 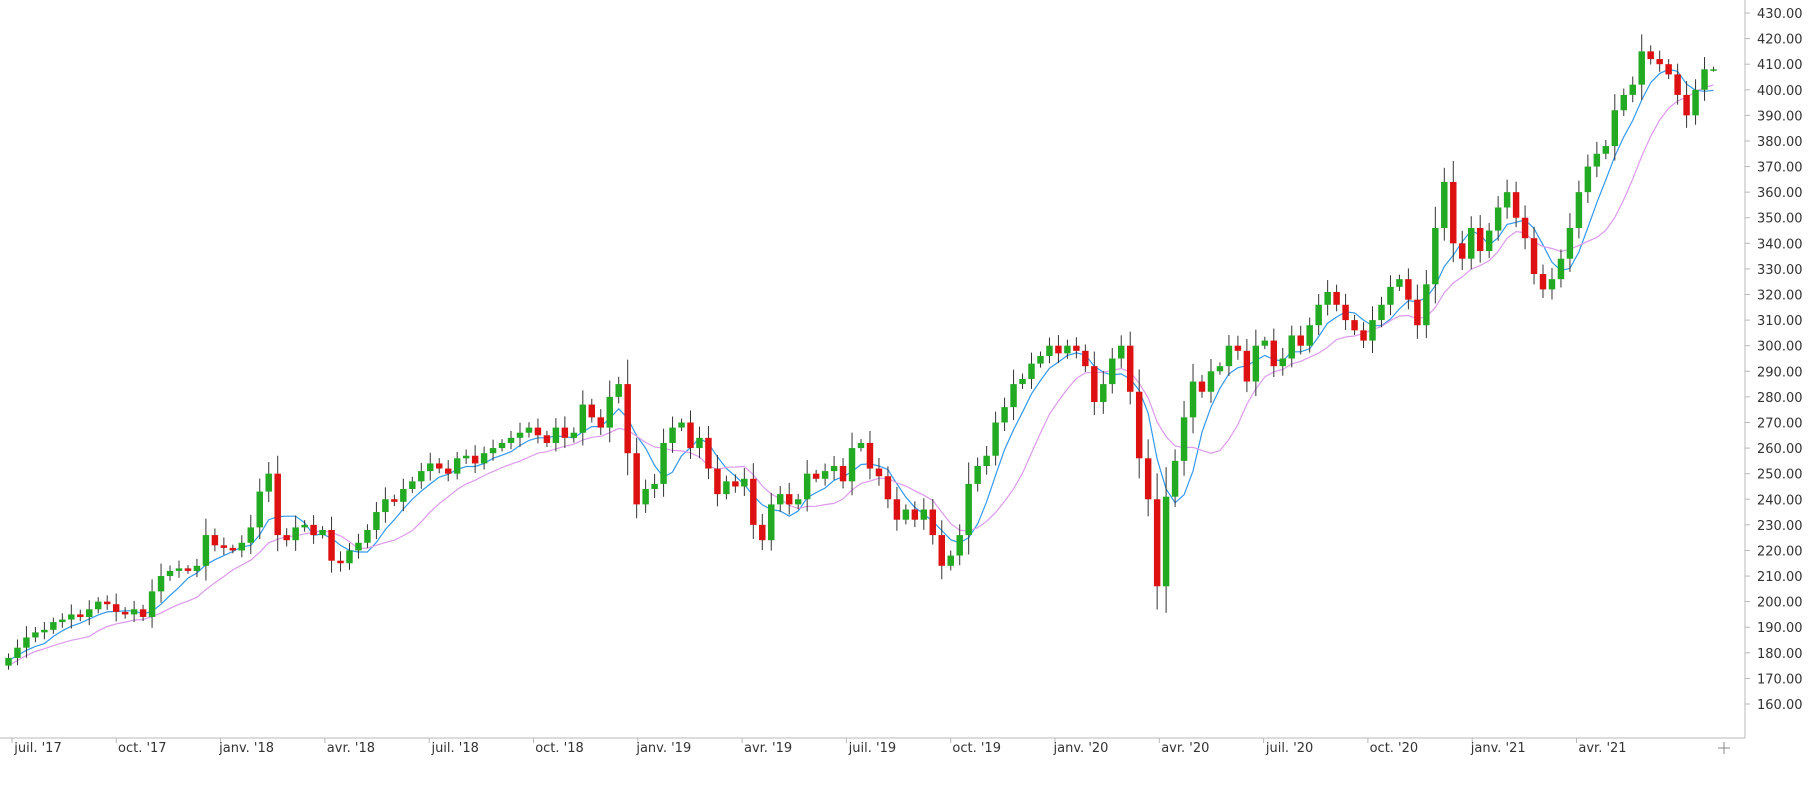 What do you see at coordinates (663, 748) in the screenshot?
I see `x-tick-label: janv. '19` at bounding box center [663, 748].